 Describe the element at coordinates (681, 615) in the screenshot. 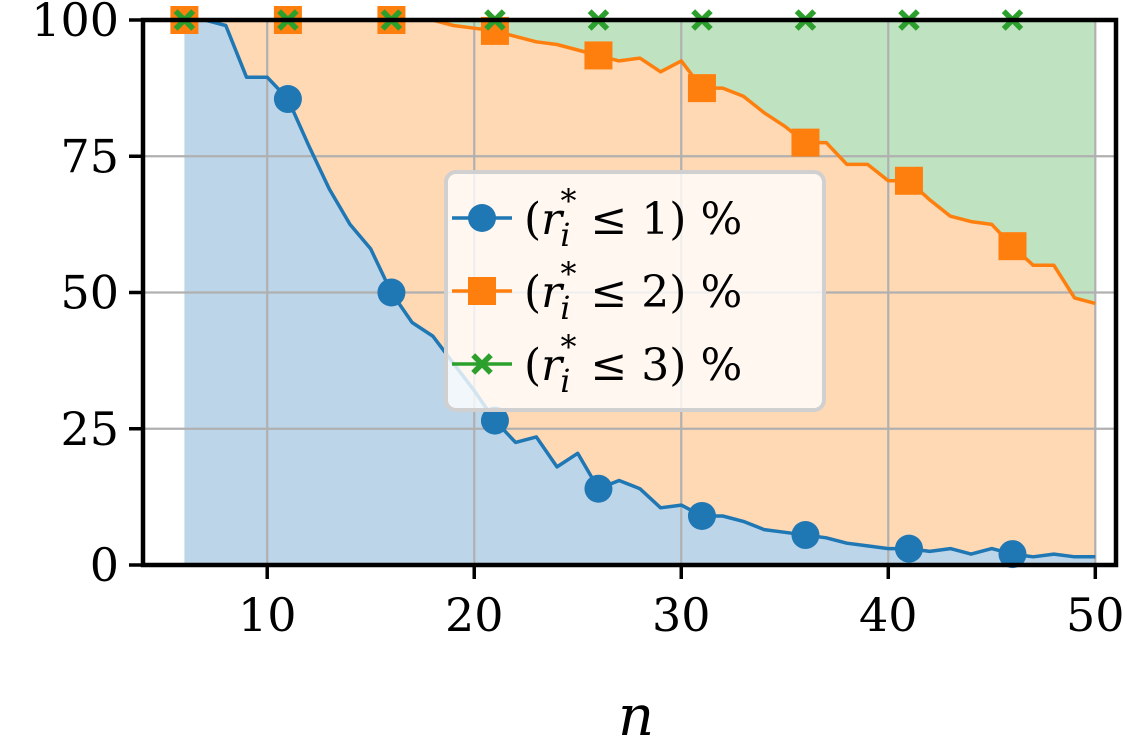

I see `x-tick-label: 30` at that location.